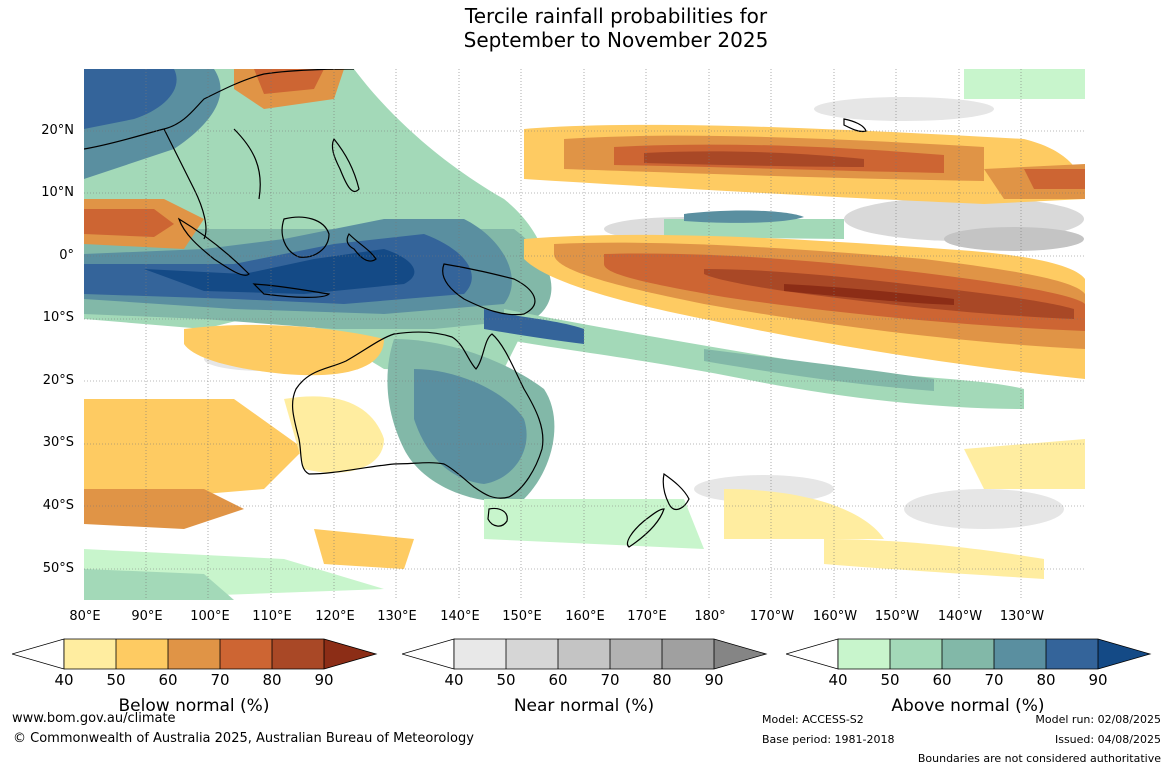 The height and width of the screenshot is (770, 1173). Describe the element at coordinates (460, 616) in the screenshot. I see `lon-label-140e: 140°E` at that location.